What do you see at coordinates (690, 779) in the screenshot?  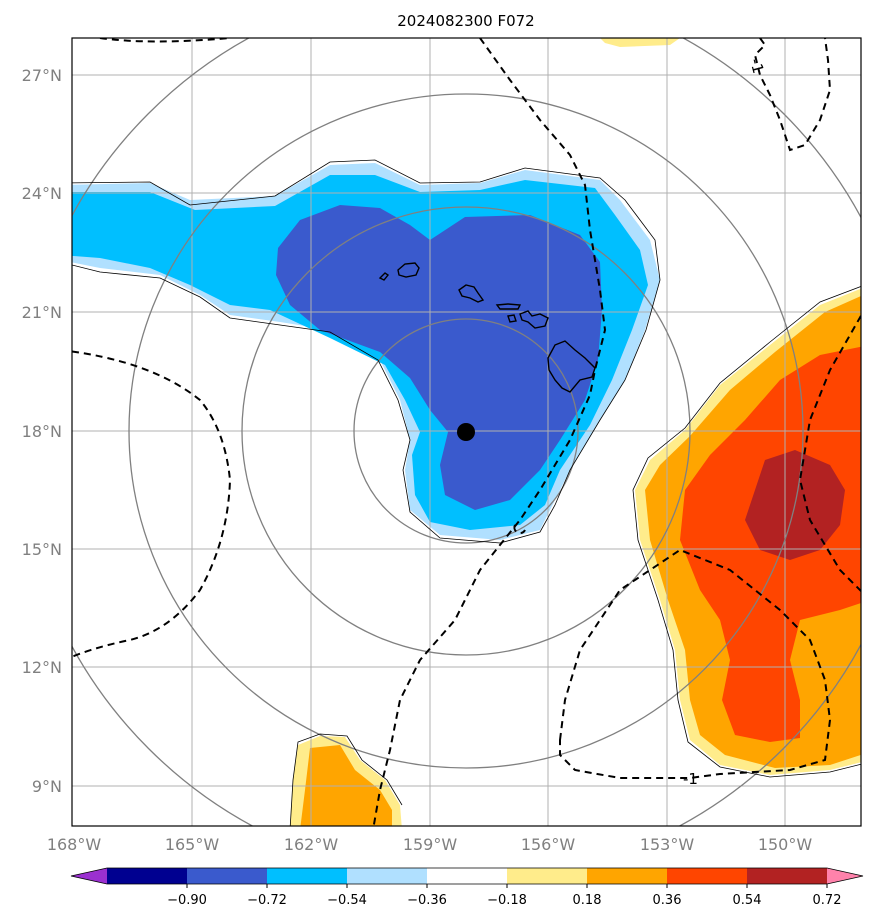 I see `contour-label-south: -1` at bounding box center [690, 779].